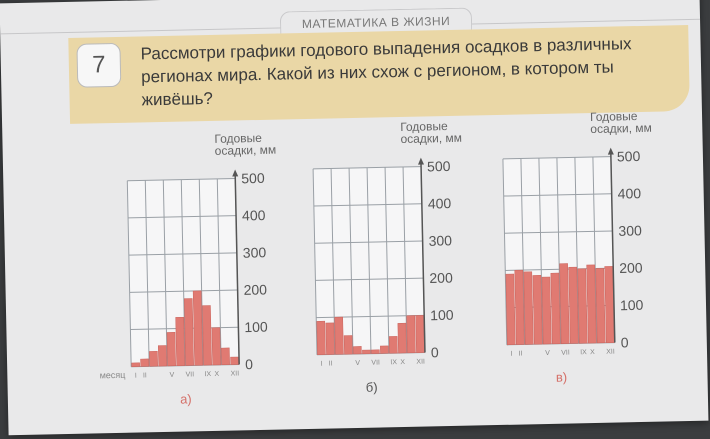 This screenshot has height=439, width=710. I want to click on y-tick-label: 200, so click(631, 268).